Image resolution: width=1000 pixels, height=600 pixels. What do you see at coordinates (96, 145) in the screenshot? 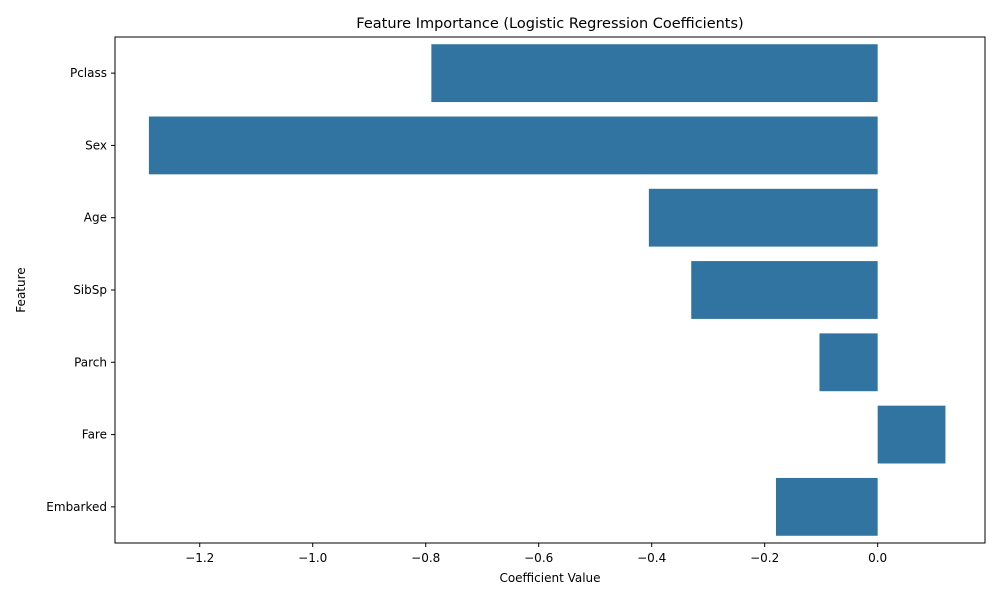
I see `y-tick-label: Sex` at bounding box center [96, 145].